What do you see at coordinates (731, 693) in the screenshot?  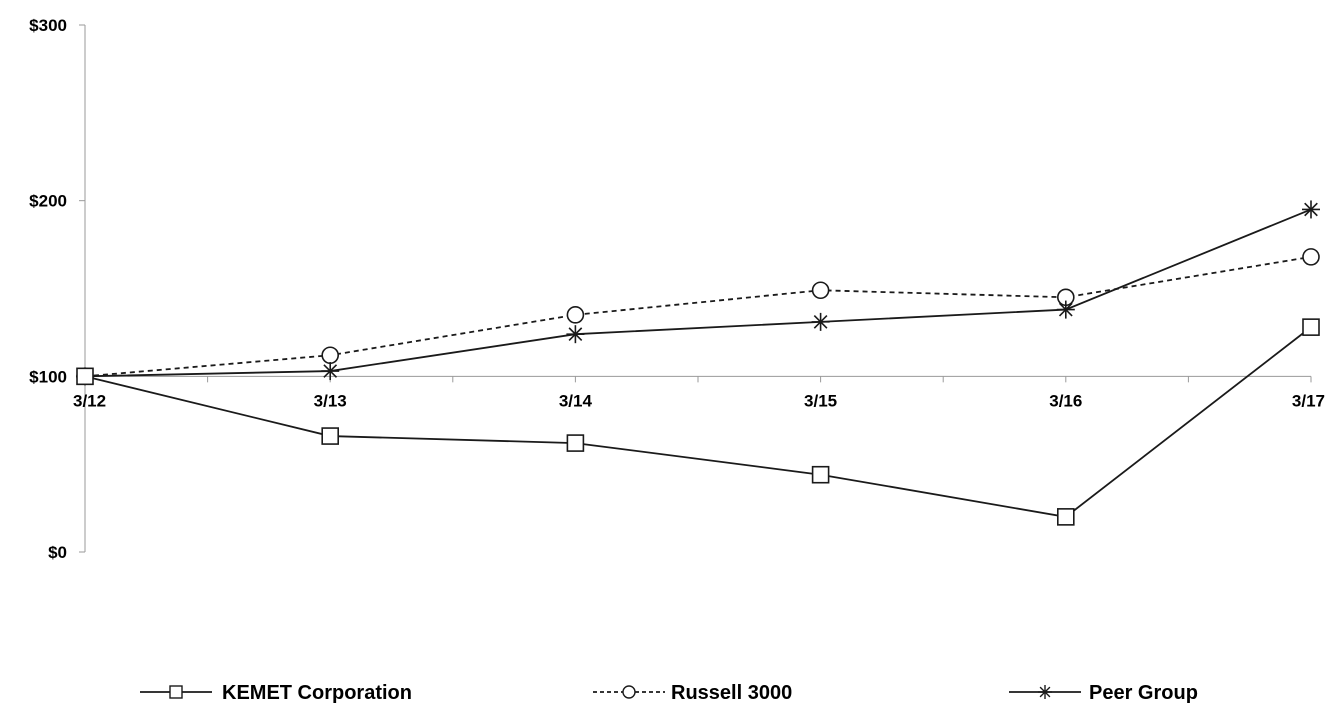 I see `legend-label: Russell 3000` at bounding box center [731, 693].